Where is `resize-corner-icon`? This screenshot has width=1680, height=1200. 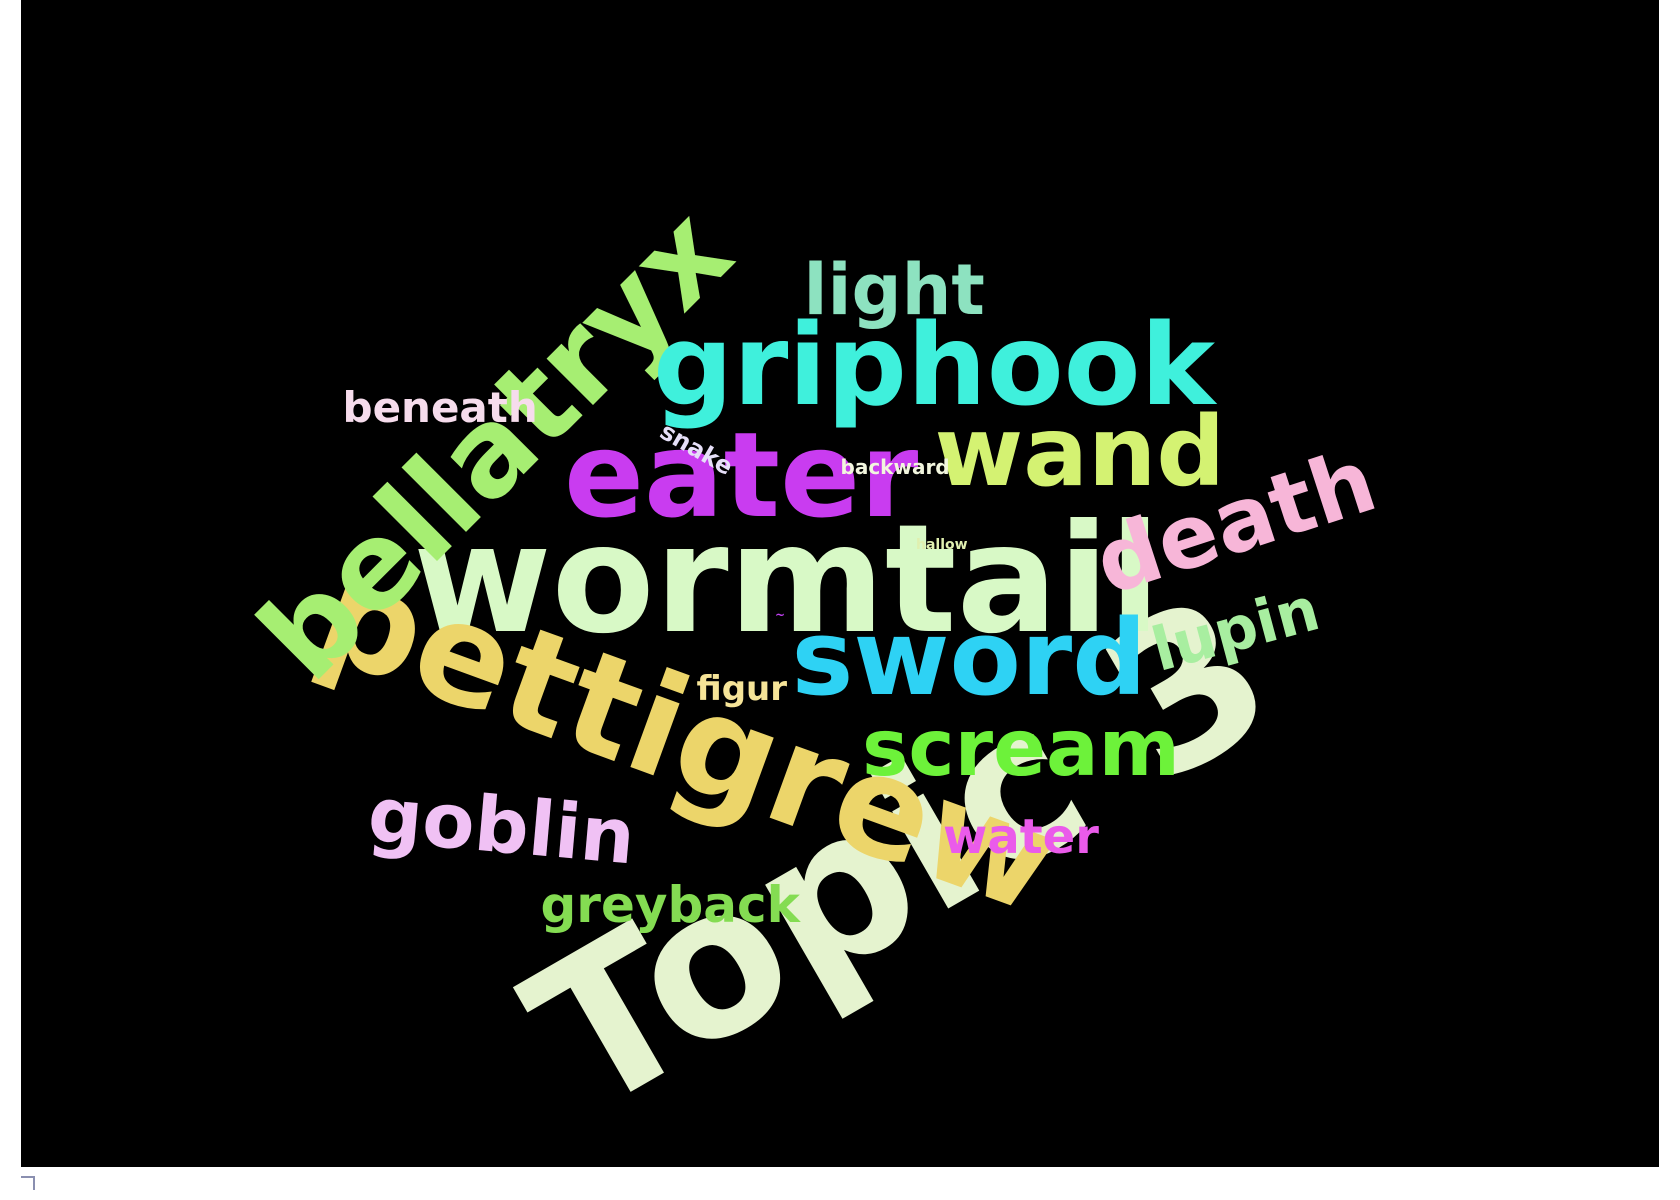
resize-corner-icon is located at coordinates (28, 1183).